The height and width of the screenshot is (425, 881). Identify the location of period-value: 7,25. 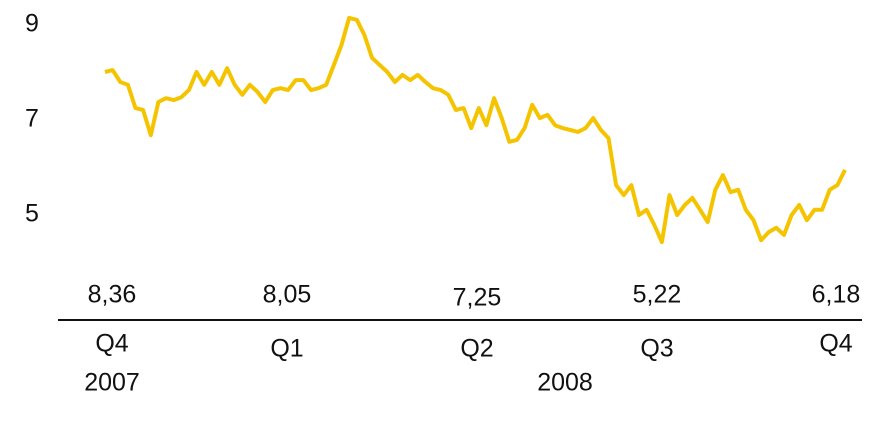
(477, 298).